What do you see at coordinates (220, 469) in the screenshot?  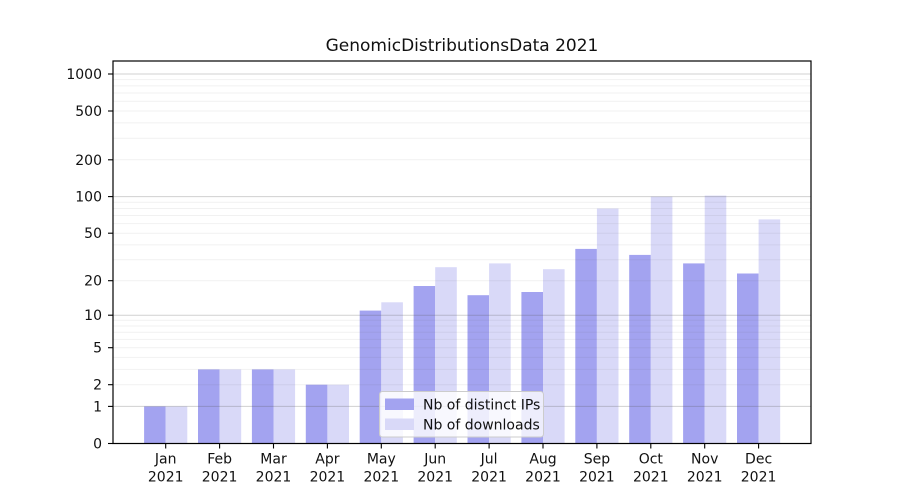 I see `x-tick-label: Feb 2021` at bounding box center [220, 469].